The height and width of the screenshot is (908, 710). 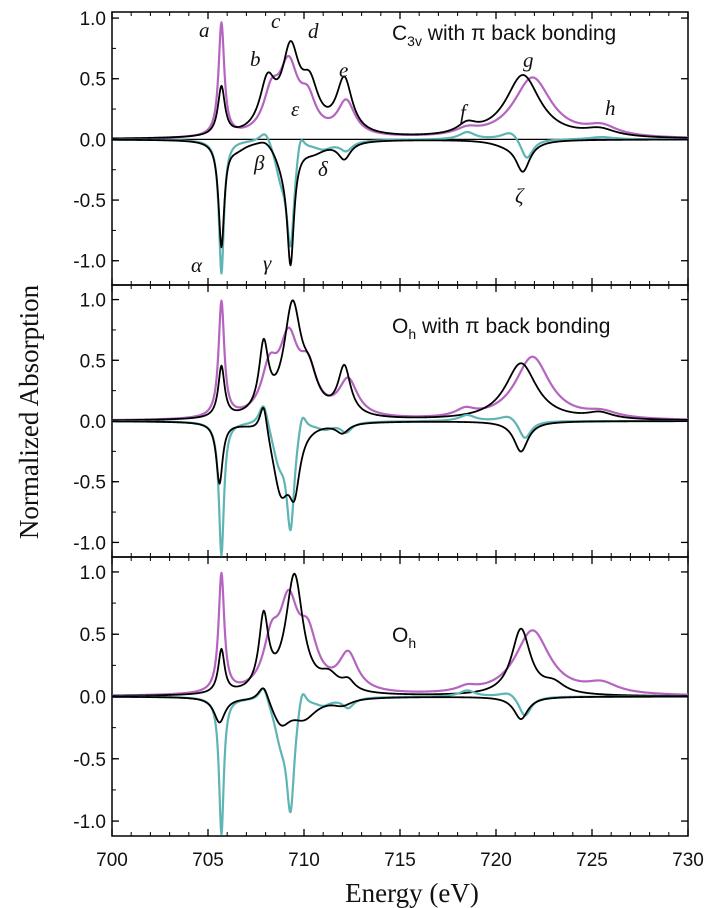 I want to click on peak-label-gamma: γ, so click(x=267, y=263).